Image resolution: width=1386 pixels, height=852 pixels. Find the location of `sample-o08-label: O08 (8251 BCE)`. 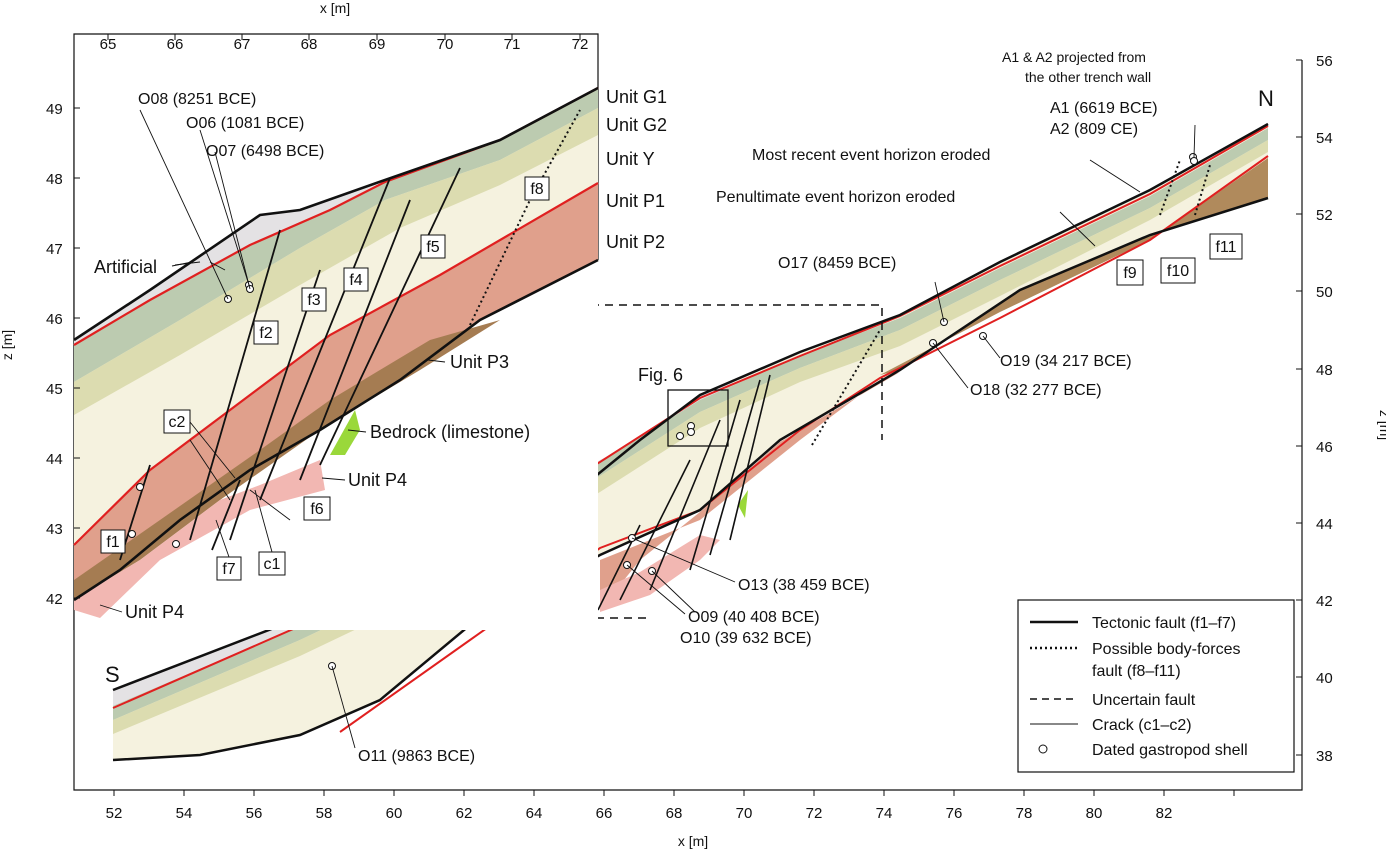

sample-o08-label: O08 (8251 BCE) is located at coordinates (197, 99).